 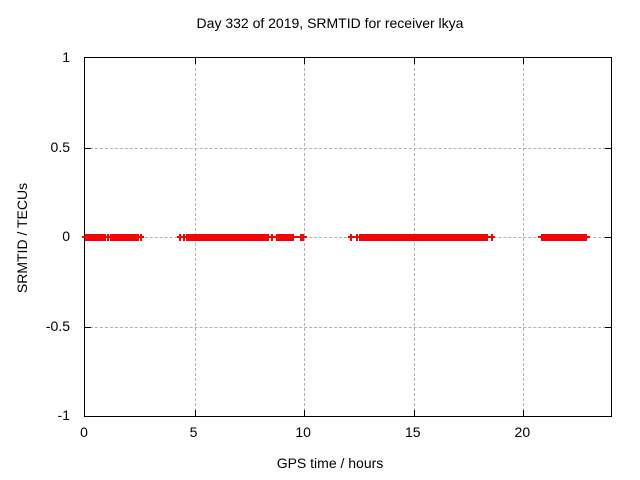 I want to click on x-tick-label: 20, so click(x=522, y=432).